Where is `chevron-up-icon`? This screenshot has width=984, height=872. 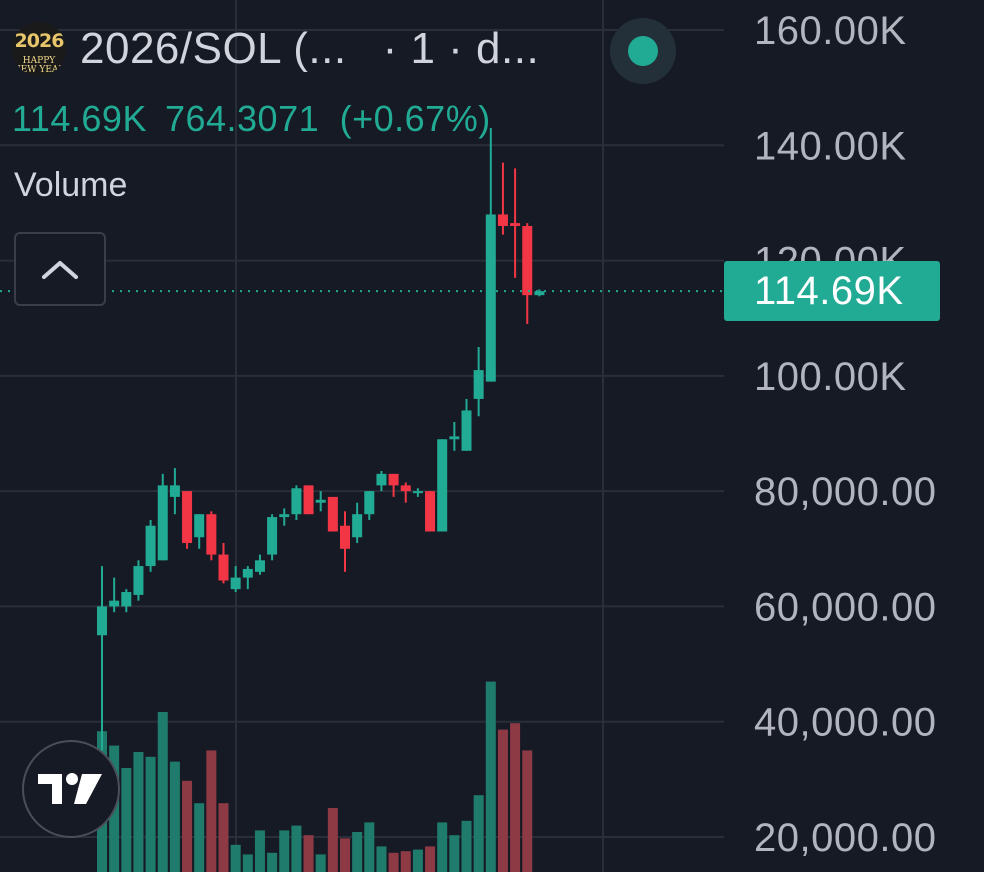
chevron-up-icon is located at coordinates (60, 270).